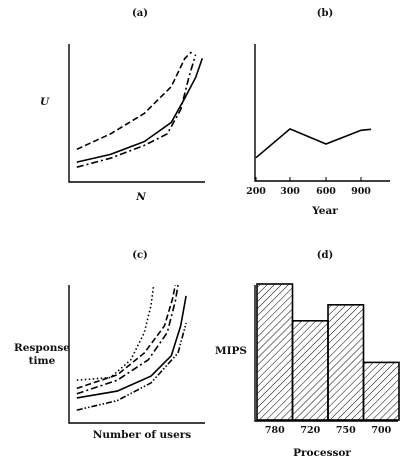 The image size is (404, 459). I want to click on panel-c-line-dashdotdot, so click(131, 366).